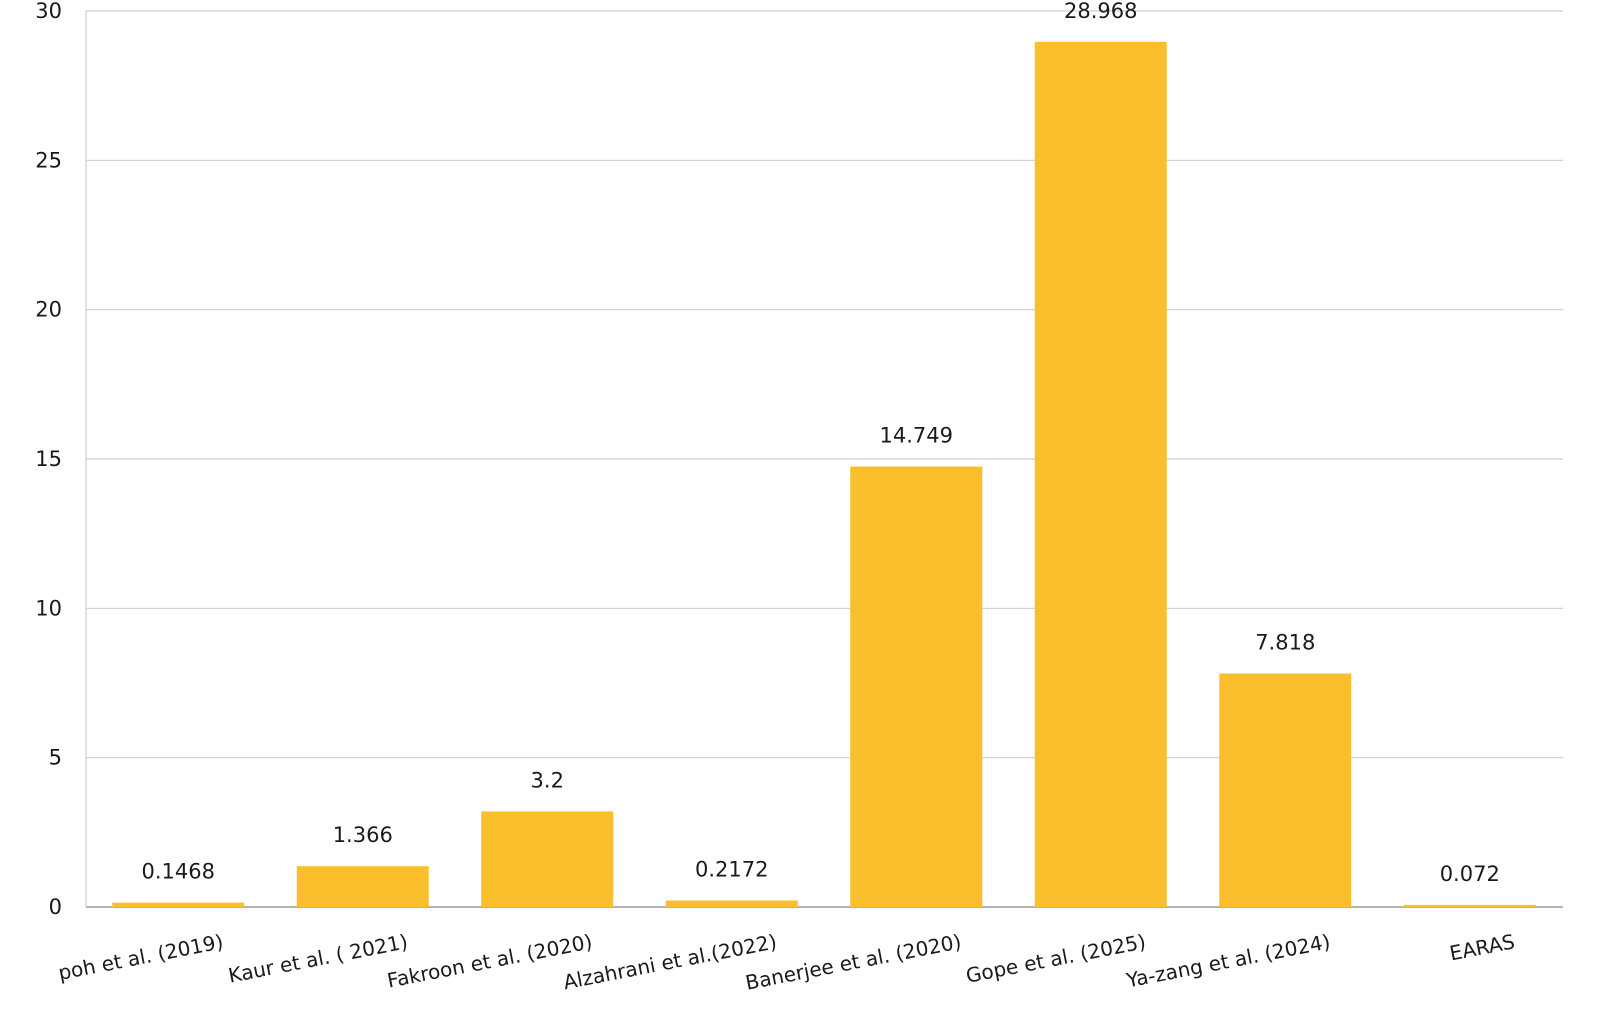 Image resolution: width=1605 pixels, height=1036 pixels. What do you see at coordinates (317, 958) in the screenshot?
I see `x-tick-label: Kaur et al. ( 2021)` at bounding box center [317, 958].